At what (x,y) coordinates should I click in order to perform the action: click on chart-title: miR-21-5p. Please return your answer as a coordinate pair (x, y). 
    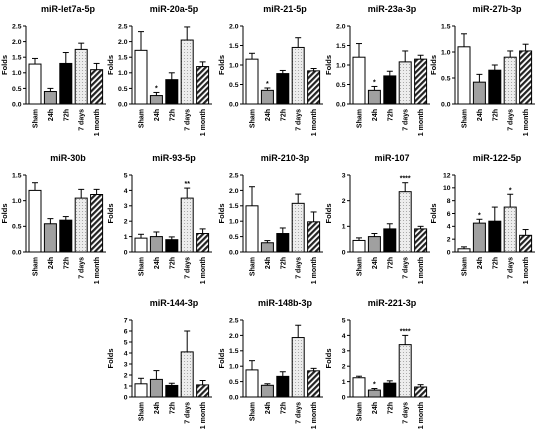
    Looking at the image, I should click on (285, 9).